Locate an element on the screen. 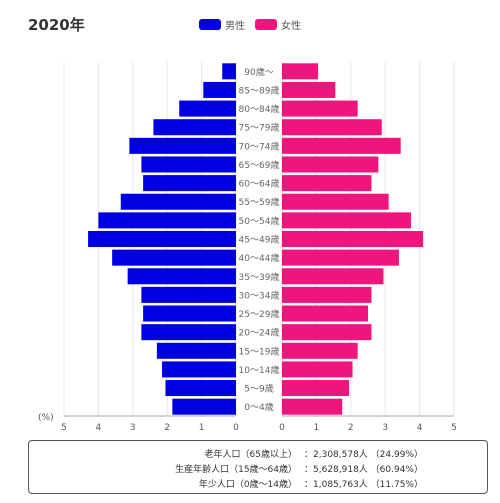  legend-label-male: 男性 is located at coordinates (235, 26).